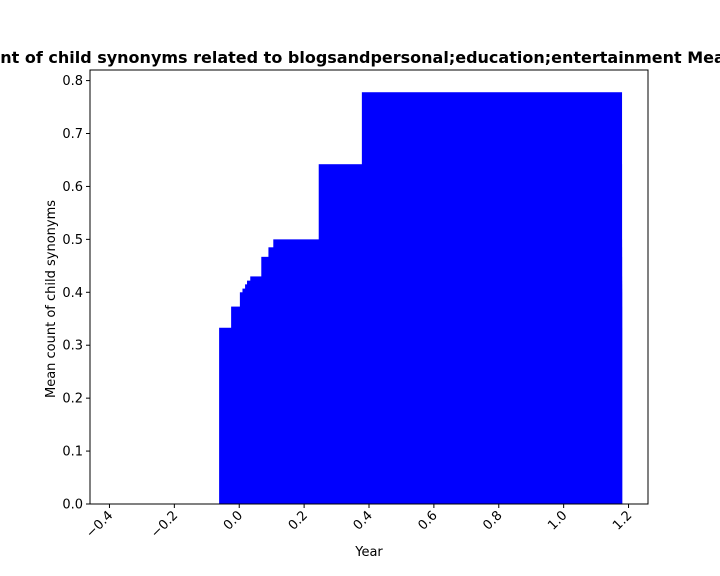  Describe the element at coordinates (368, 552) in the screenshot. I see `x-axis-label: Year` at that location.